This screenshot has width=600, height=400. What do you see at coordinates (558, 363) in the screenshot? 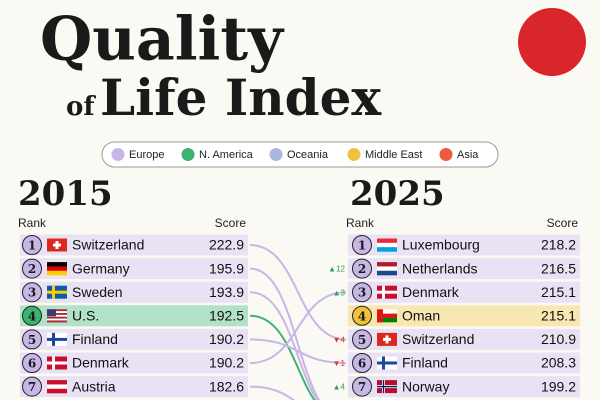
I see `score: 208.3` at bounding box center [558, 363].